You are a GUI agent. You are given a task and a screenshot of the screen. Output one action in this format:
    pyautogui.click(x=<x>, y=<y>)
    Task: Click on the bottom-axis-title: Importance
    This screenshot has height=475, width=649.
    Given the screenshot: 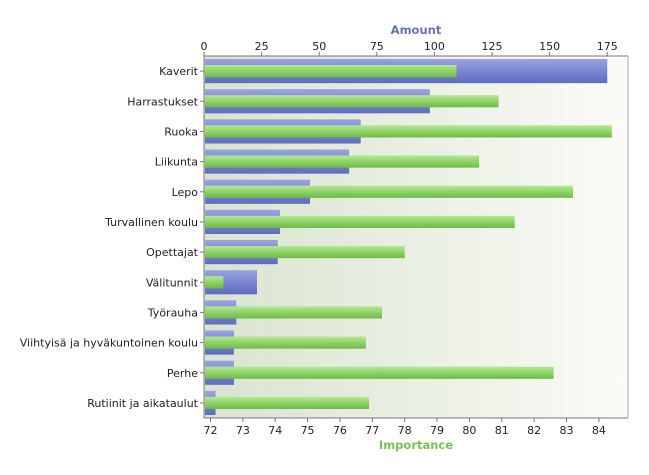 What is the action you would take?
    pyautogui.click(x=416, y=445)
    